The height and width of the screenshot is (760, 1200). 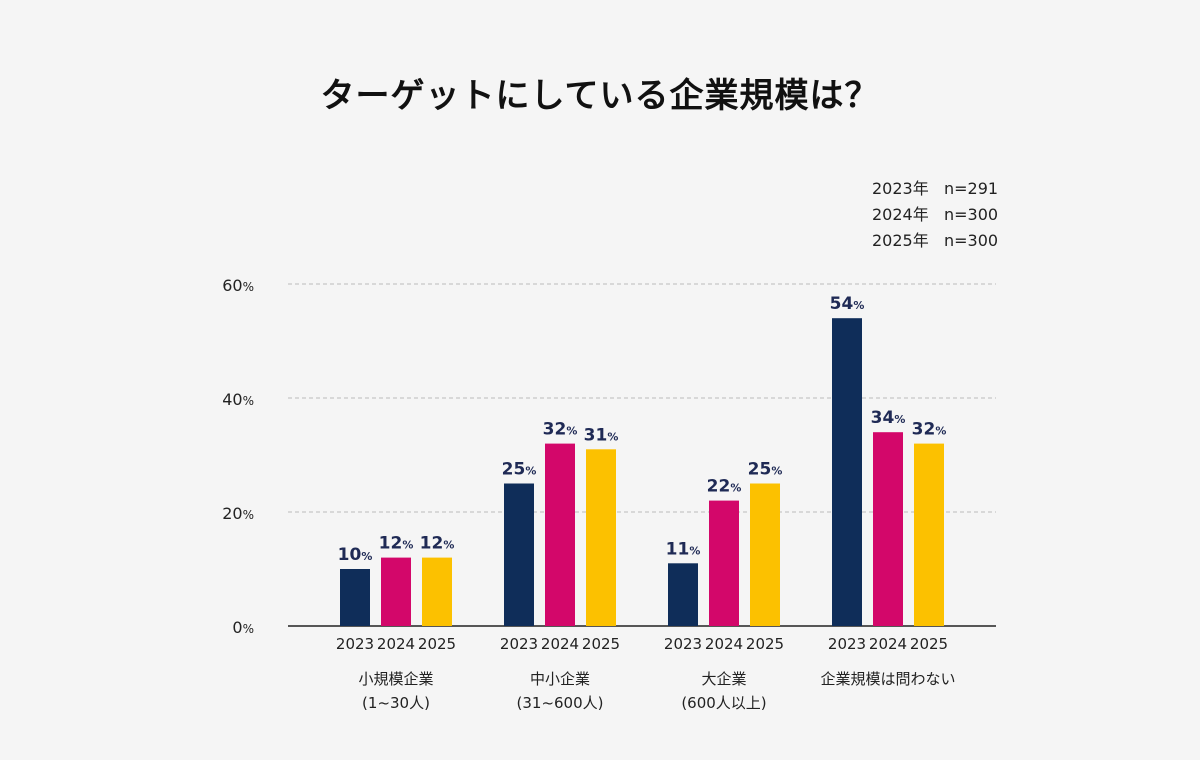 I want to click on value-label: 10%, so click(x=355, y=555).